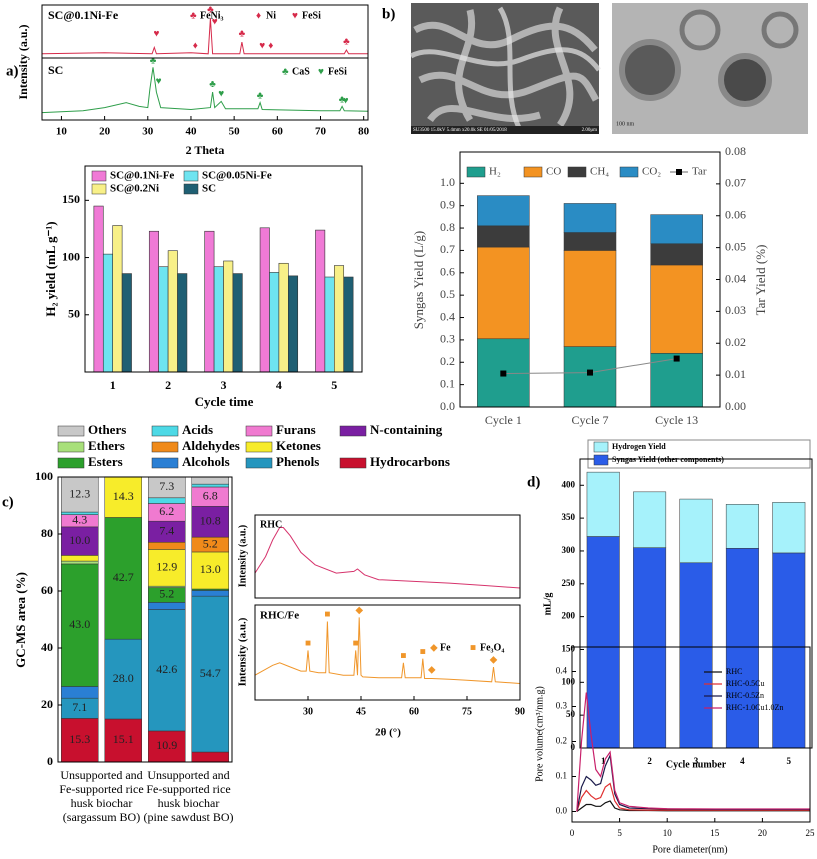  Describe the element at coordinates (295, 15) in the screenshot. I see `legend-symbol: ♥` at that location.